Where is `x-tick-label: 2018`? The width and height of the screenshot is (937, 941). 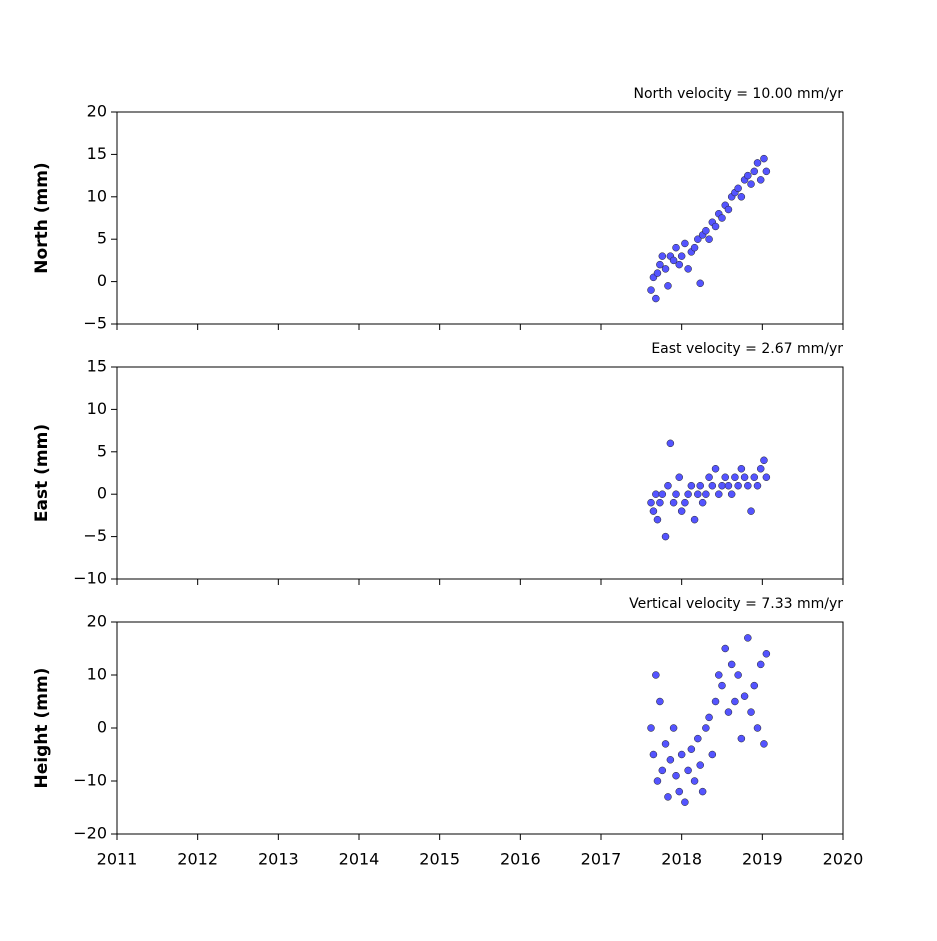 x-tick-label: 2018 is located at coordinates (681, 859).